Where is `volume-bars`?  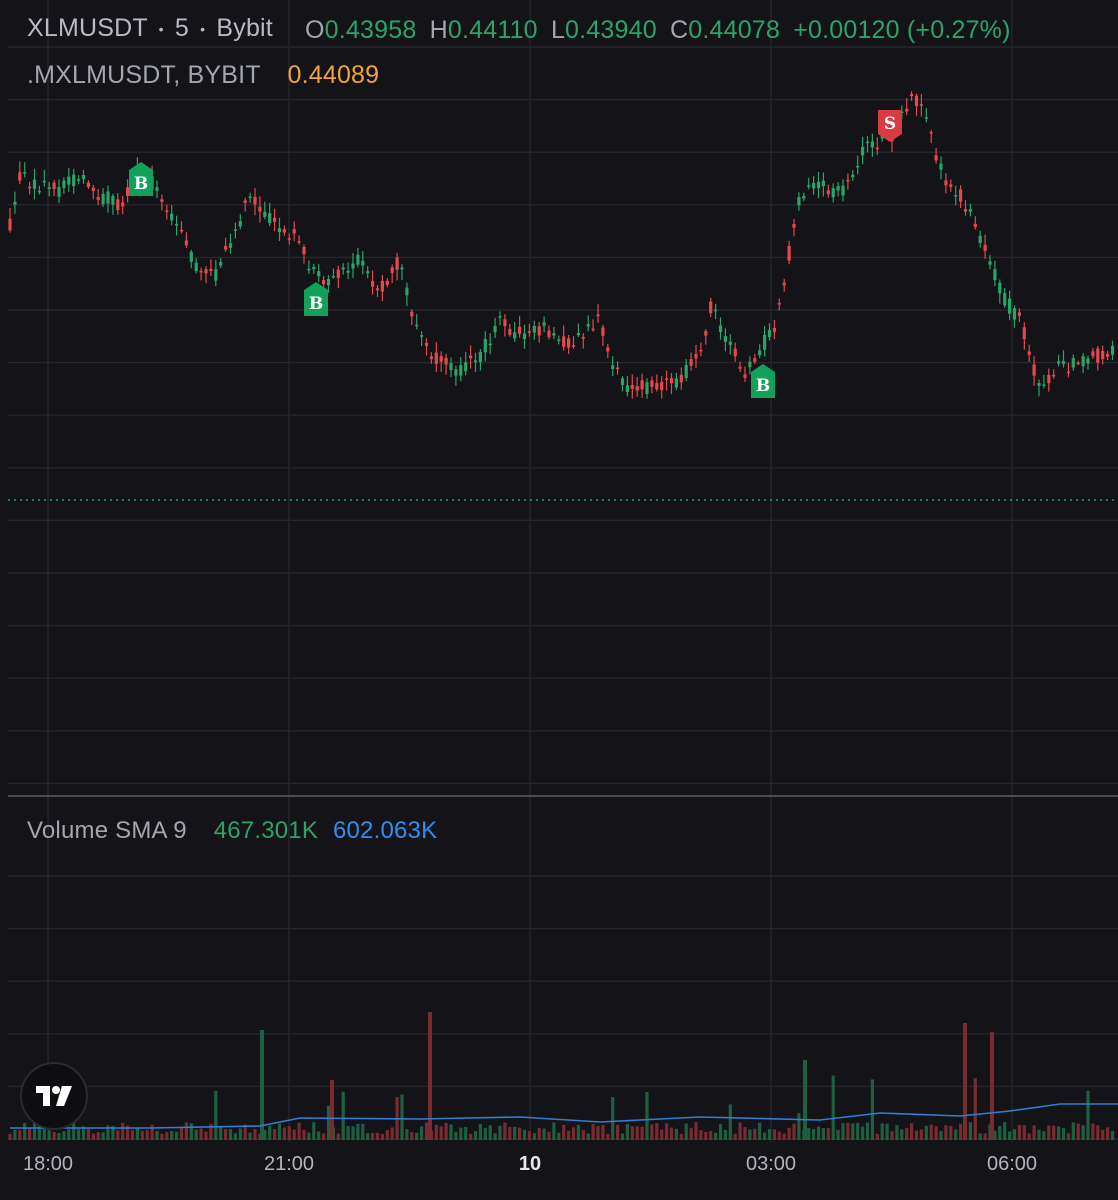
volume-bars is located at coordinates (561, 1076).